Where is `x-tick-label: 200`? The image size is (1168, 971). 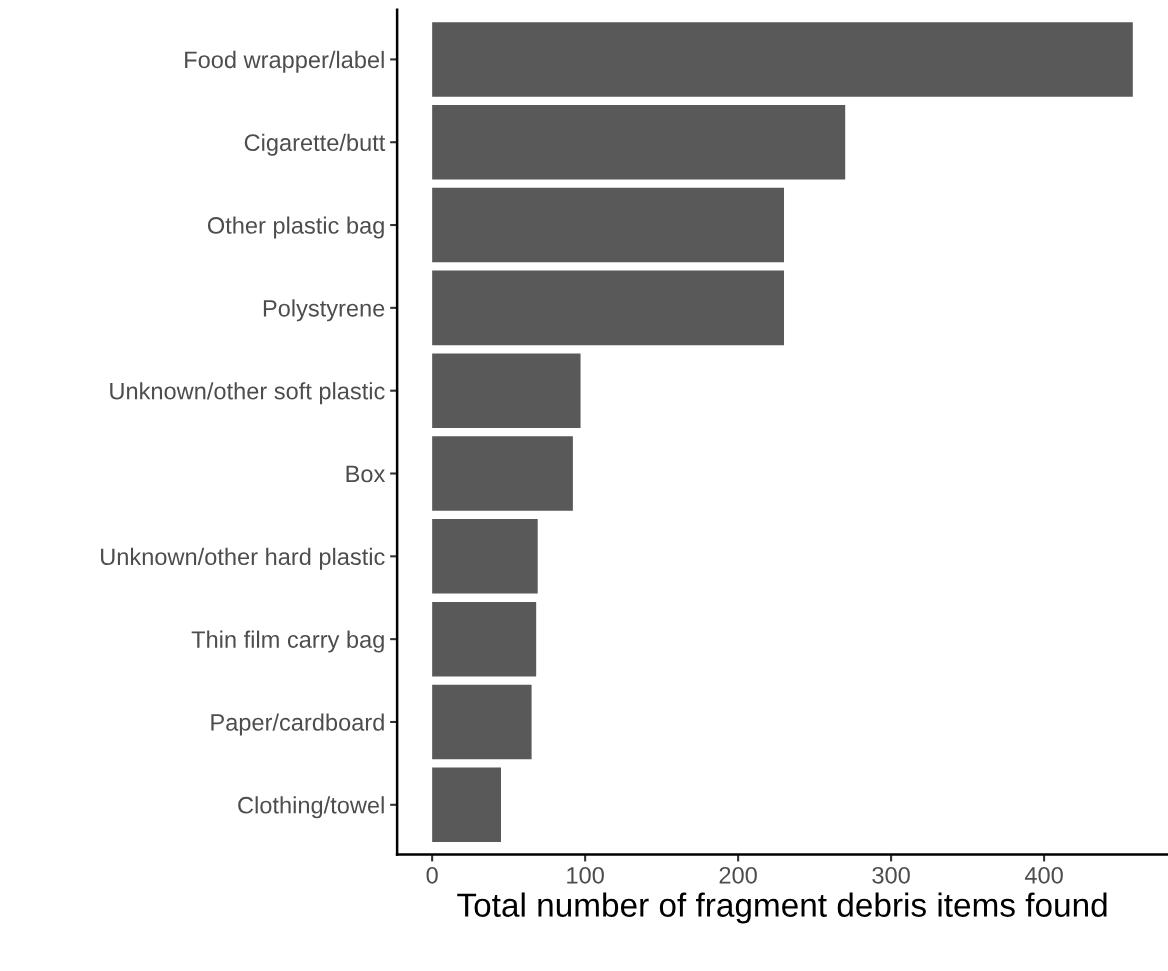
x-tick-label: 200 is located at coordinates (738, 875).